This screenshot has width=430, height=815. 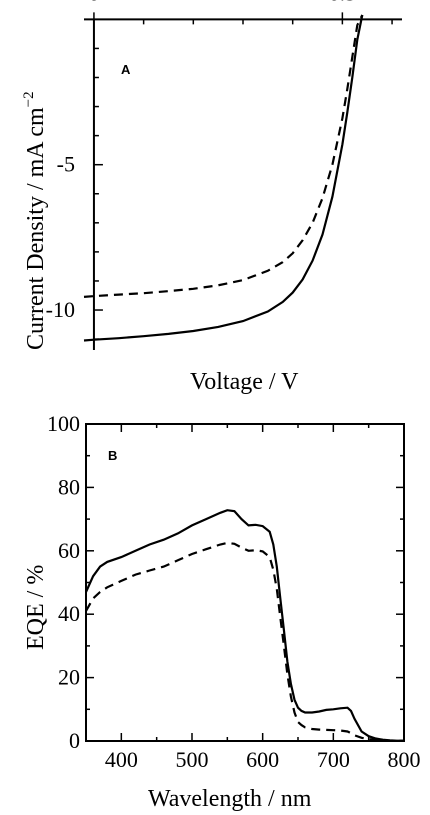 I want to click on panel-a-y-tick-label-1: -10, so click(x=60, y=309).